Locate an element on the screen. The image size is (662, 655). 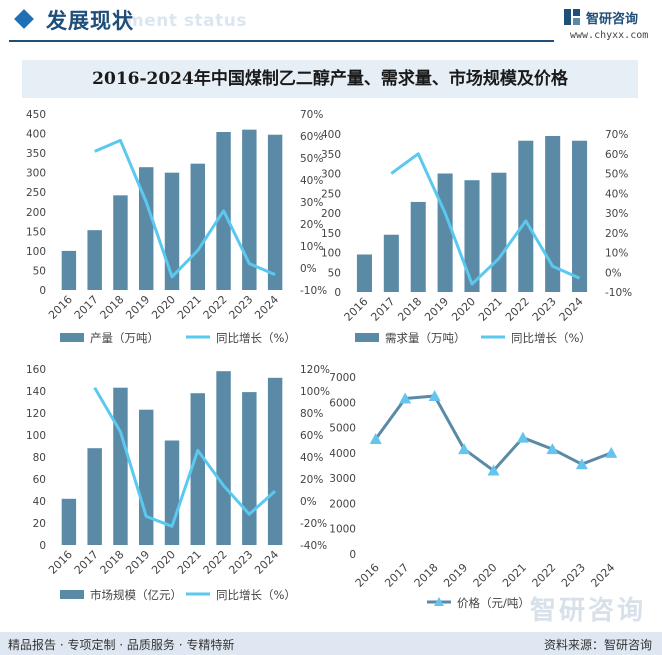
legend-bar-label: 产量（万吨） is located at coordinates (124, 338).